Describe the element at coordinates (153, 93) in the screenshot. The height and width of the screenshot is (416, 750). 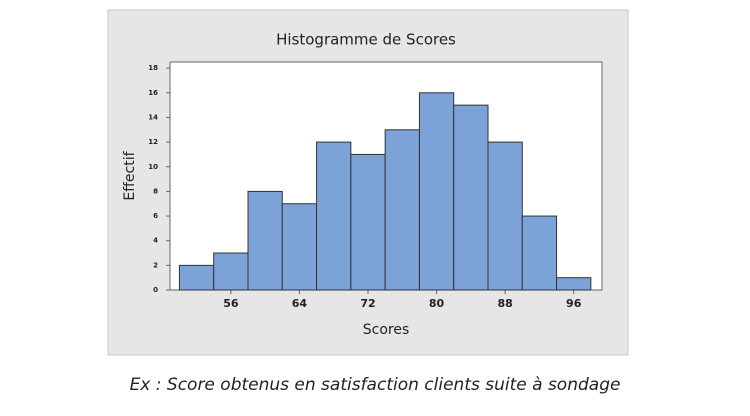
I see `y-tick-label: 16` at that location.